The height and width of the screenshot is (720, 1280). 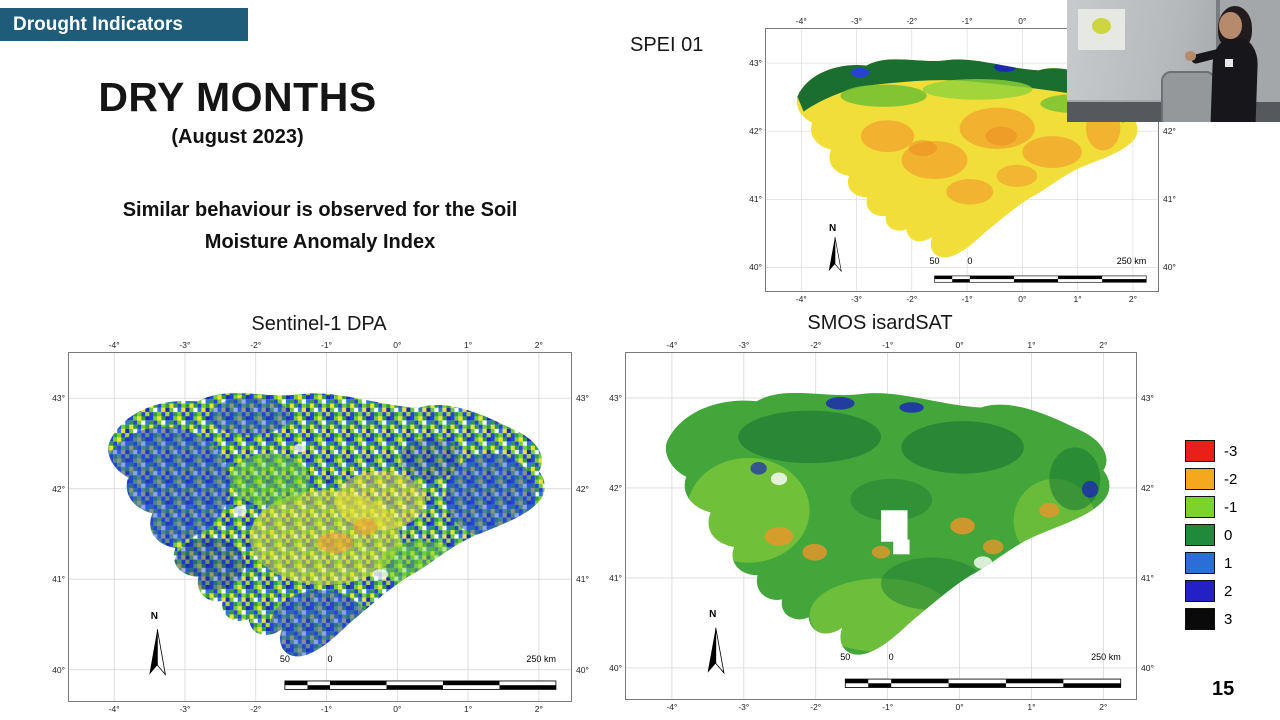 I want to click on page-number: 15, so click(x=1223, y=689).